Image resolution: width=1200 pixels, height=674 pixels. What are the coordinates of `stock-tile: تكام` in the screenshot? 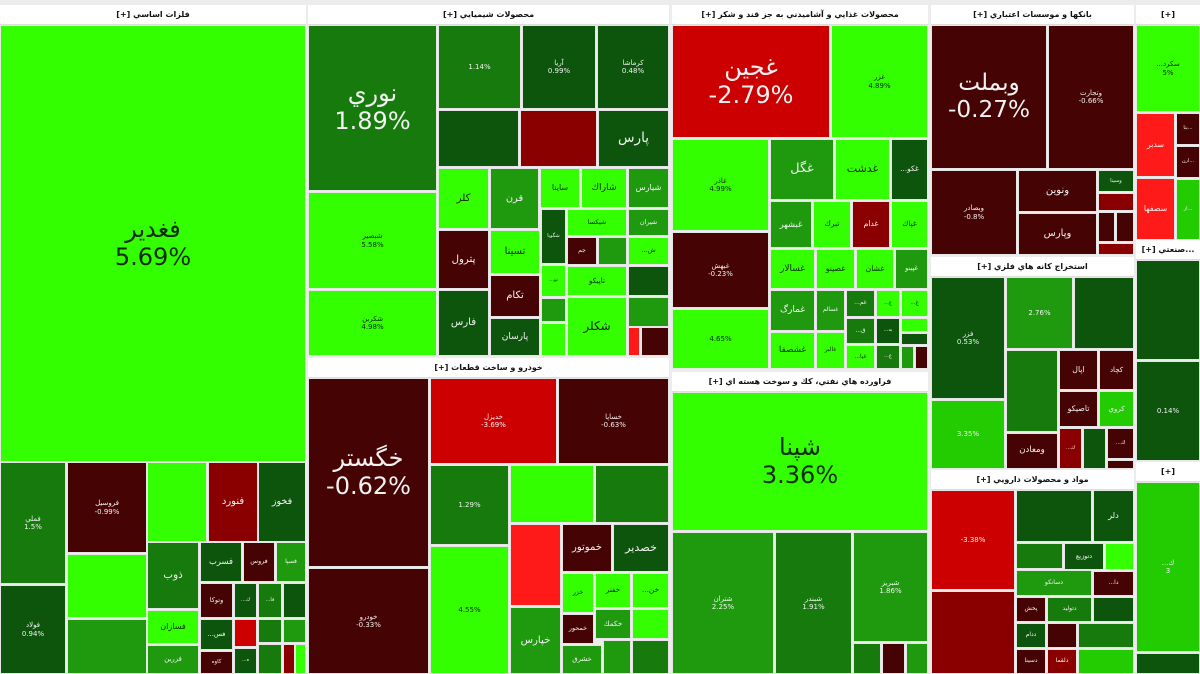 It's located at (515, 296).